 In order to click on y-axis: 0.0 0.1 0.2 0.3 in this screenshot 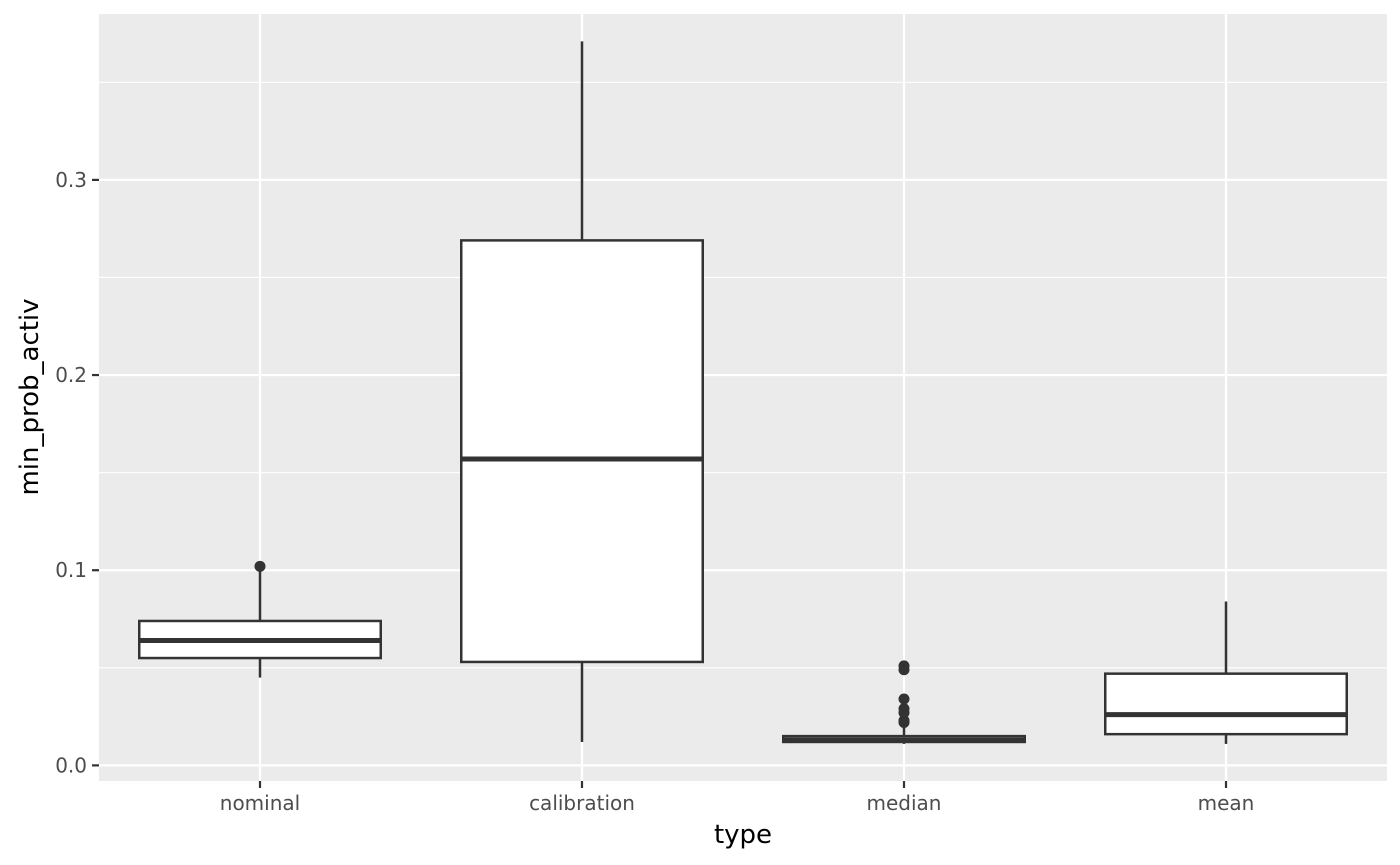, I will do `click(77, 472)`.